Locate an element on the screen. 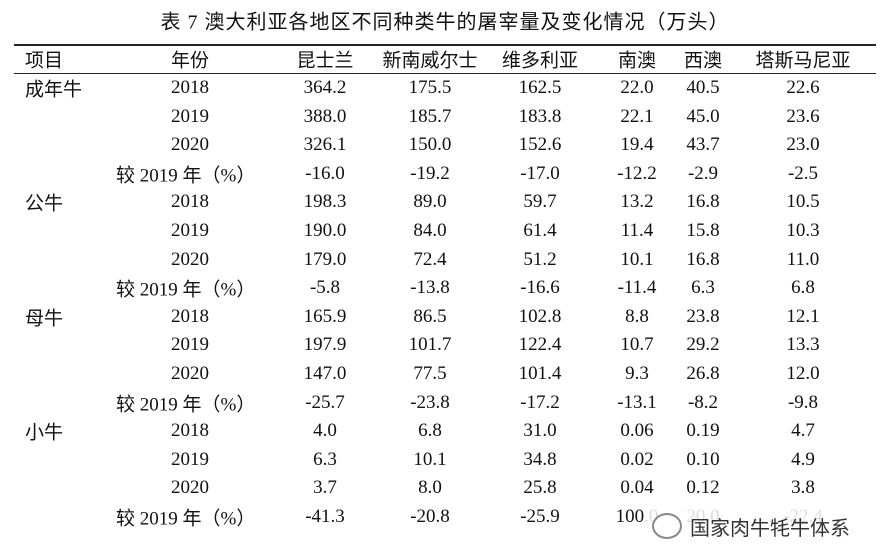 The image size is (889, 558). watermark-text: 国家肉牛牦牛体系 is located at coordinates (770, 527).